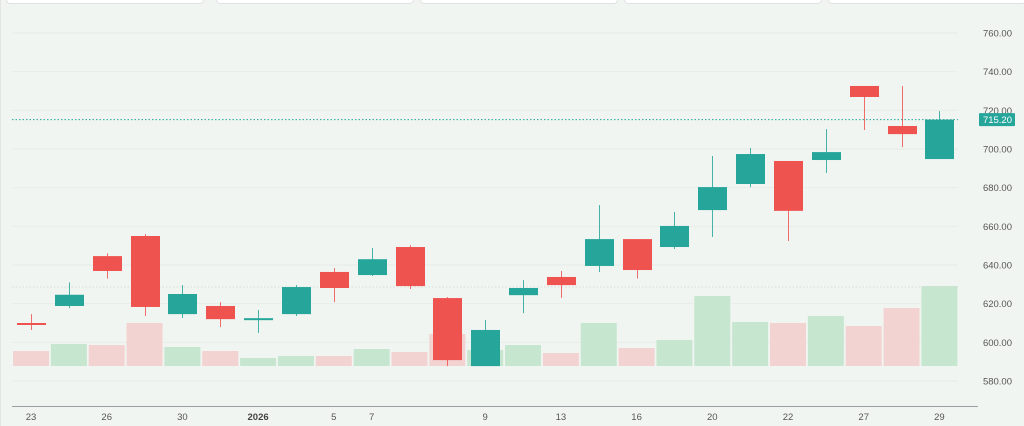 The image size is (1024, 426). I want to click on time-tick-label: 30, so click(182, 417).